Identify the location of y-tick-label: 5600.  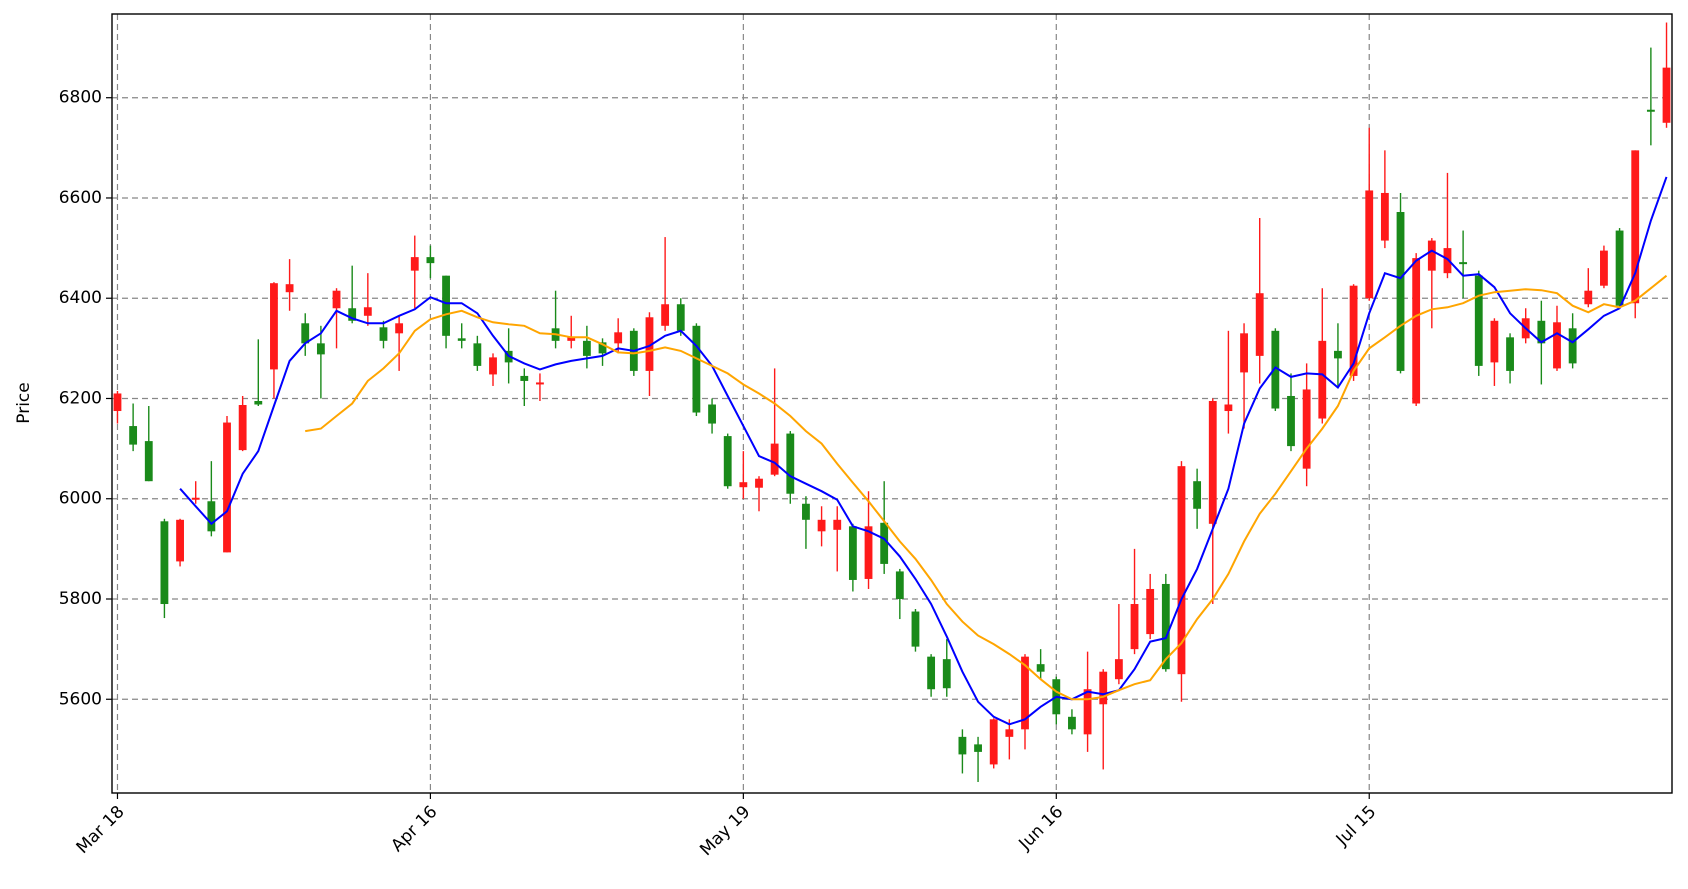
(80, 699).